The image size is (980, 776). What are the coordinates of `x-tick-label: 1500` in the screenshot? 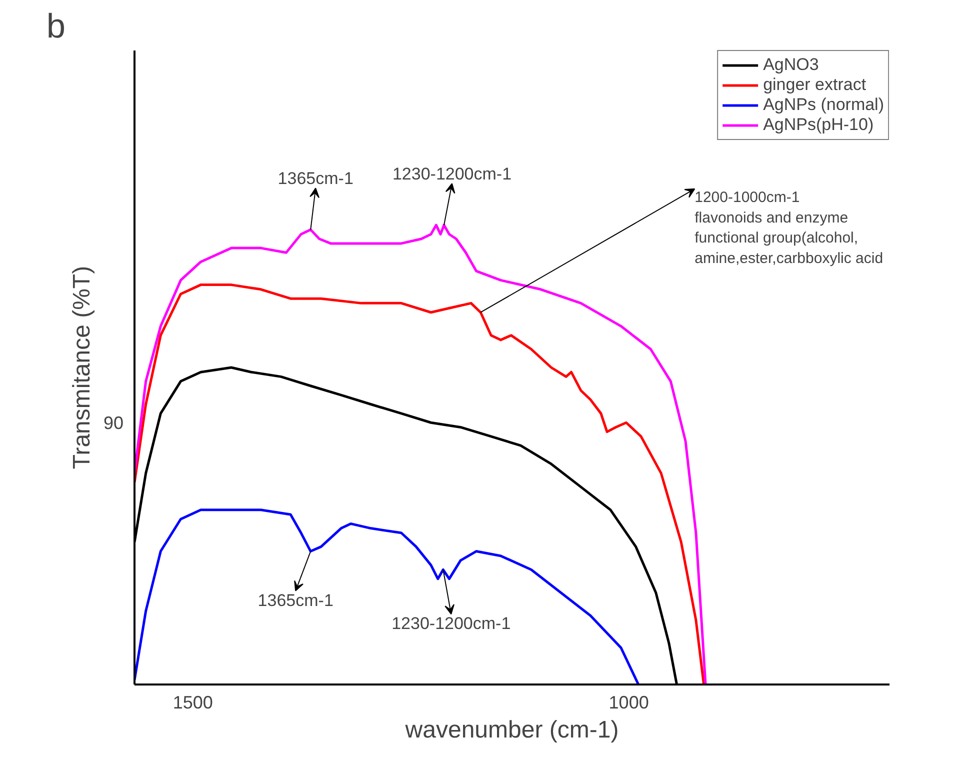 It's located at (192, 702).